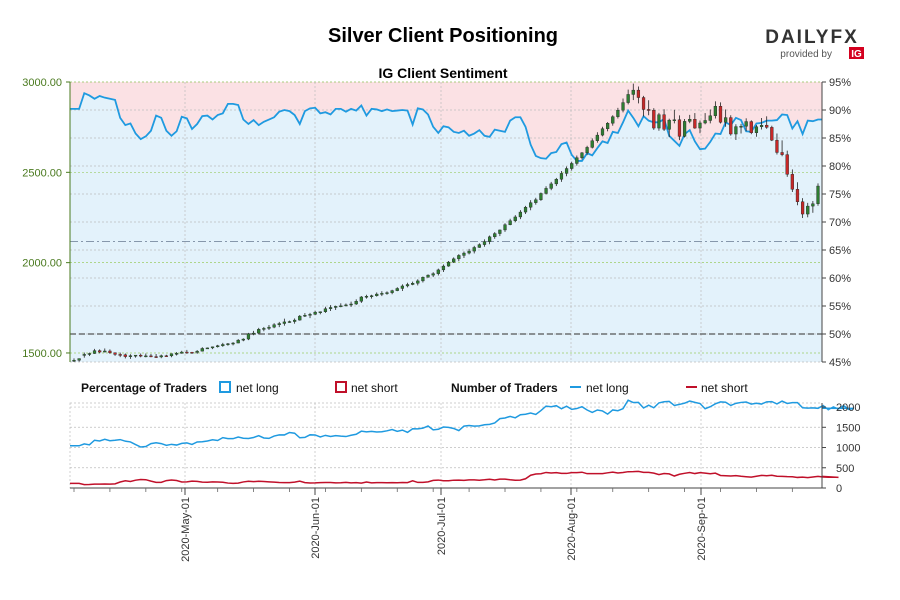 The height and width of the screenshot is (600, 900). I want to click on legend-num-net-long: net long, so click(607, 388).